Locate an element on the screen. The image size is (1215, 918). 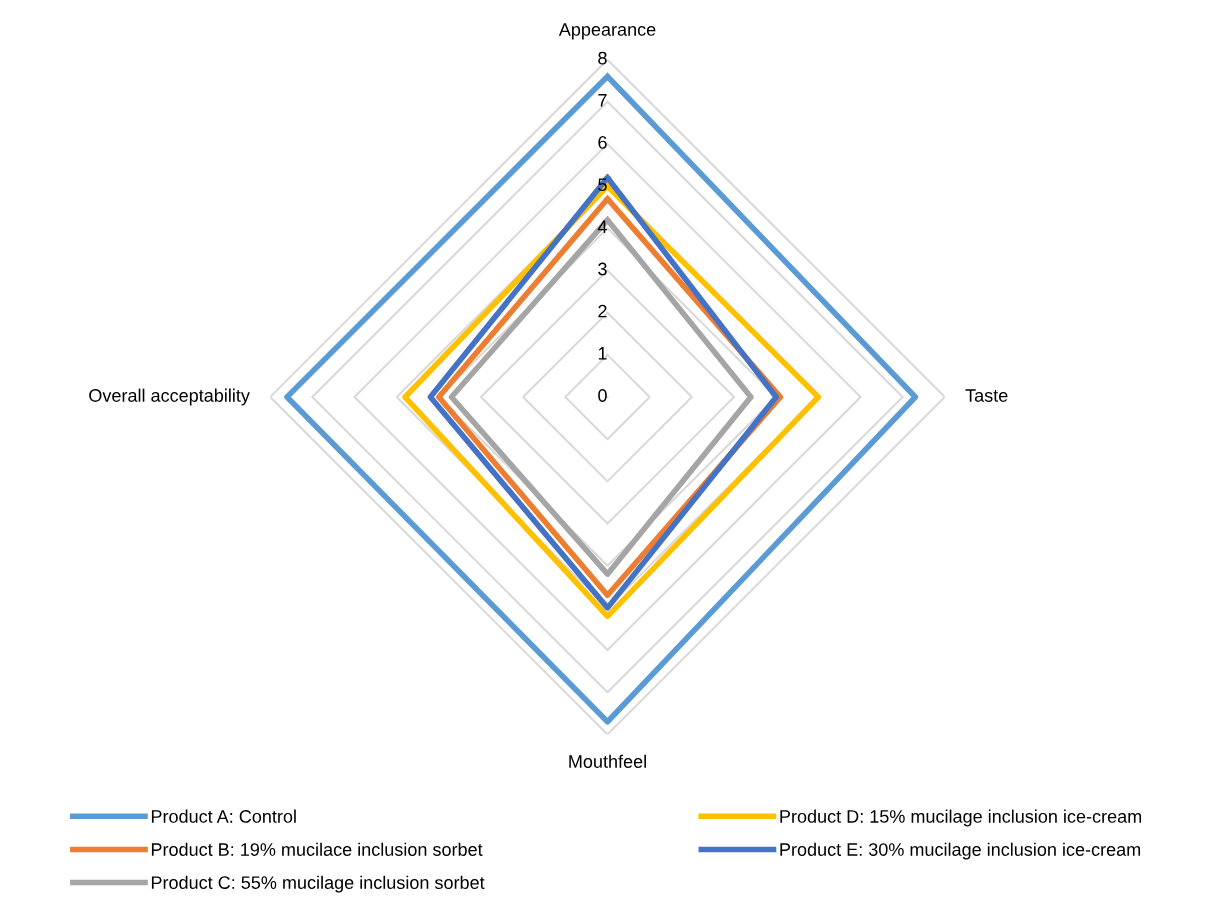
y-tick-label: 8 is located at coordinates (602, 58).